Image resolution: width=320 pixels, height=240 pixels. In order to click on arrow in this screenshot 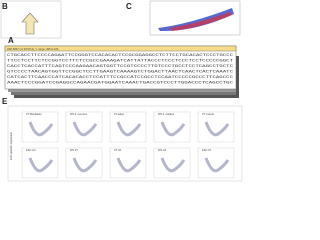, I will do `click(30, 23)`.